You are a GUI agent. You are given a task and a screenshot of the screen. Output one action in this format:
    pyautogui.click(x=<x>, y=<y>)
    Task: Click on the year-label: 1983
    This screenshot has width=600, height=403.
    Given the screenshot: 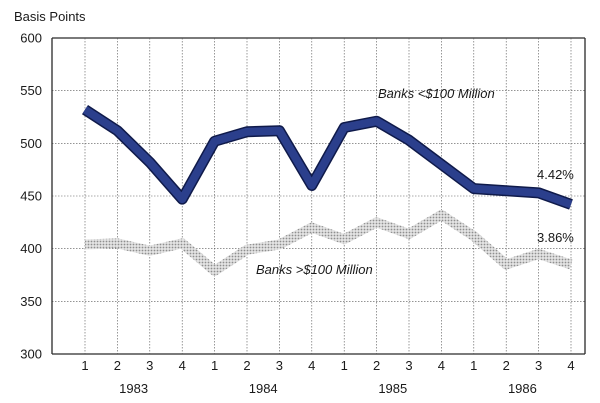 What is the action you would take?
    pyautogui.click(x=133, y=388)
    